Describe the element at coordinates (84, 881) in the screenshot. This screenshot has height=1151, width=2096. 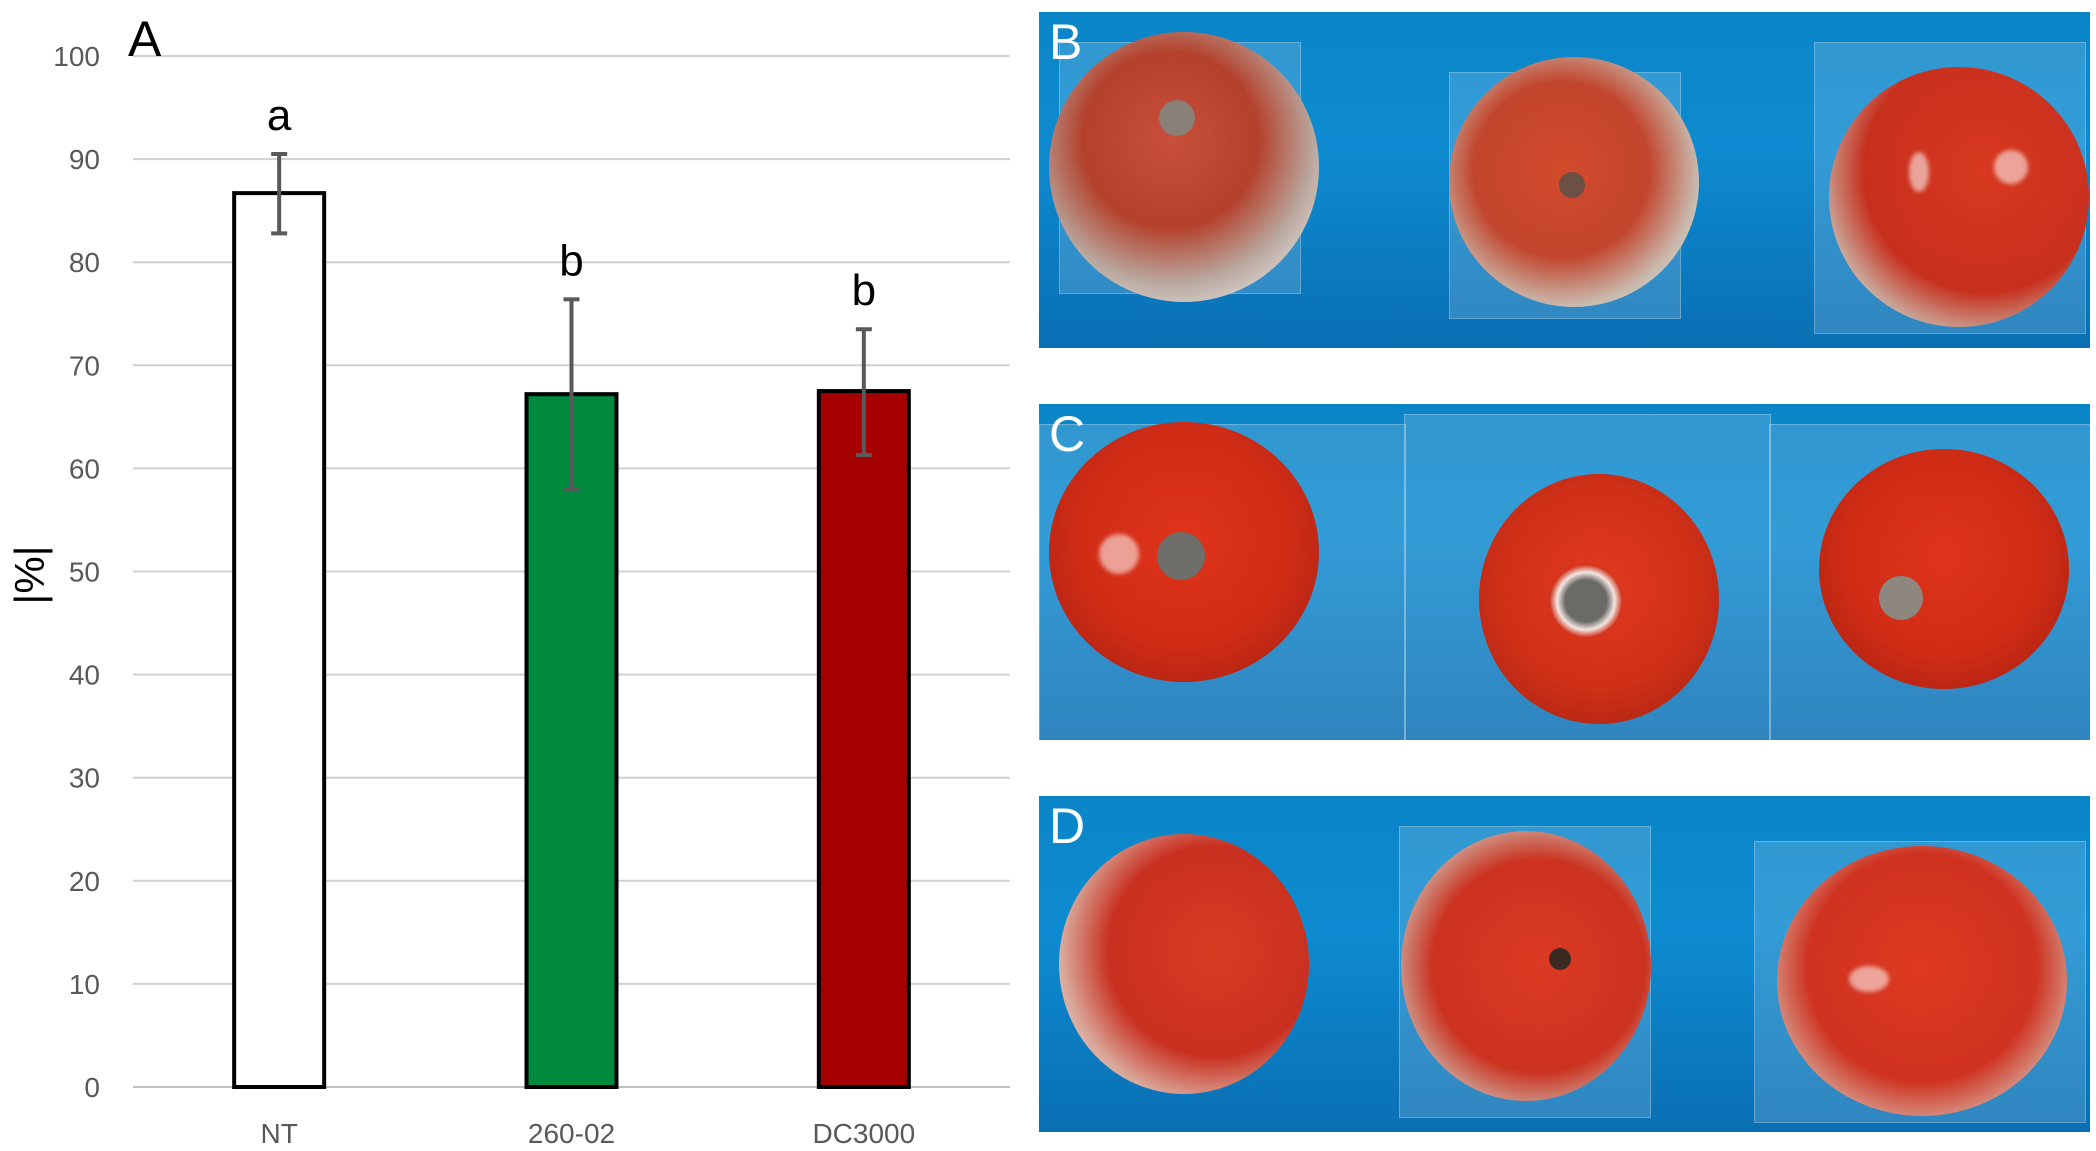
I see `y-tick-label: 20` at that location.